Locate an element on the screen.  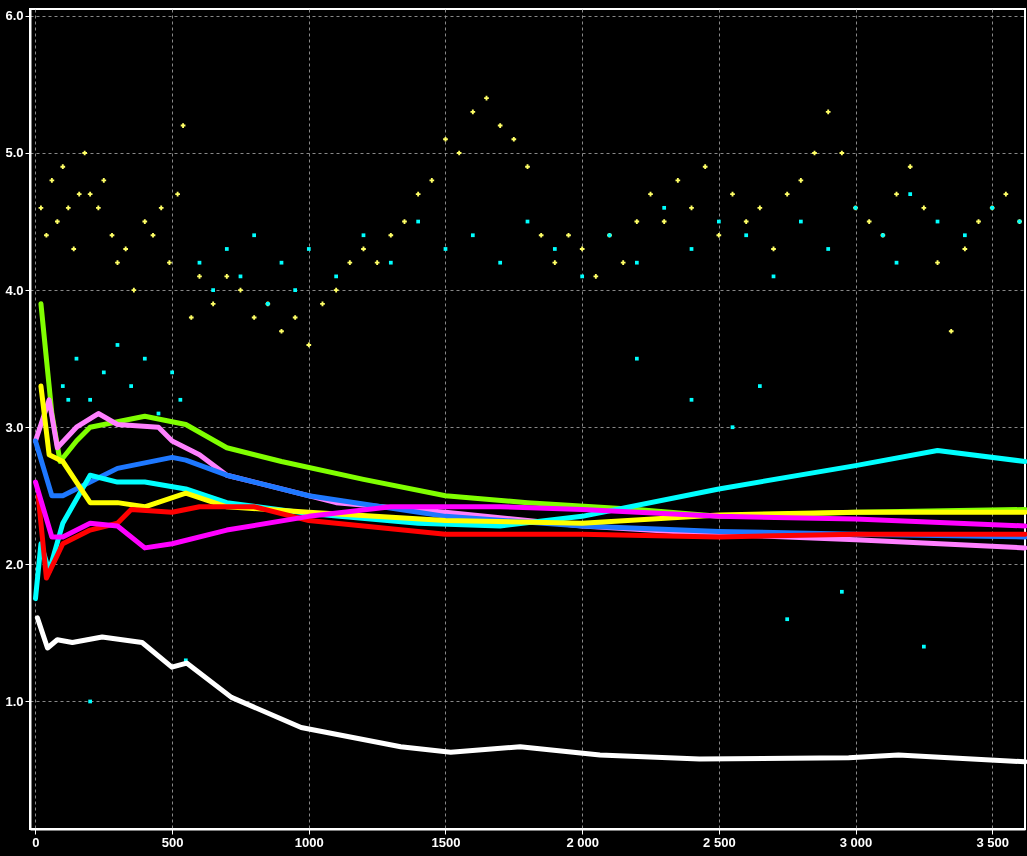
y-tick-label: 4.0 is located at coordinates (14, 290).